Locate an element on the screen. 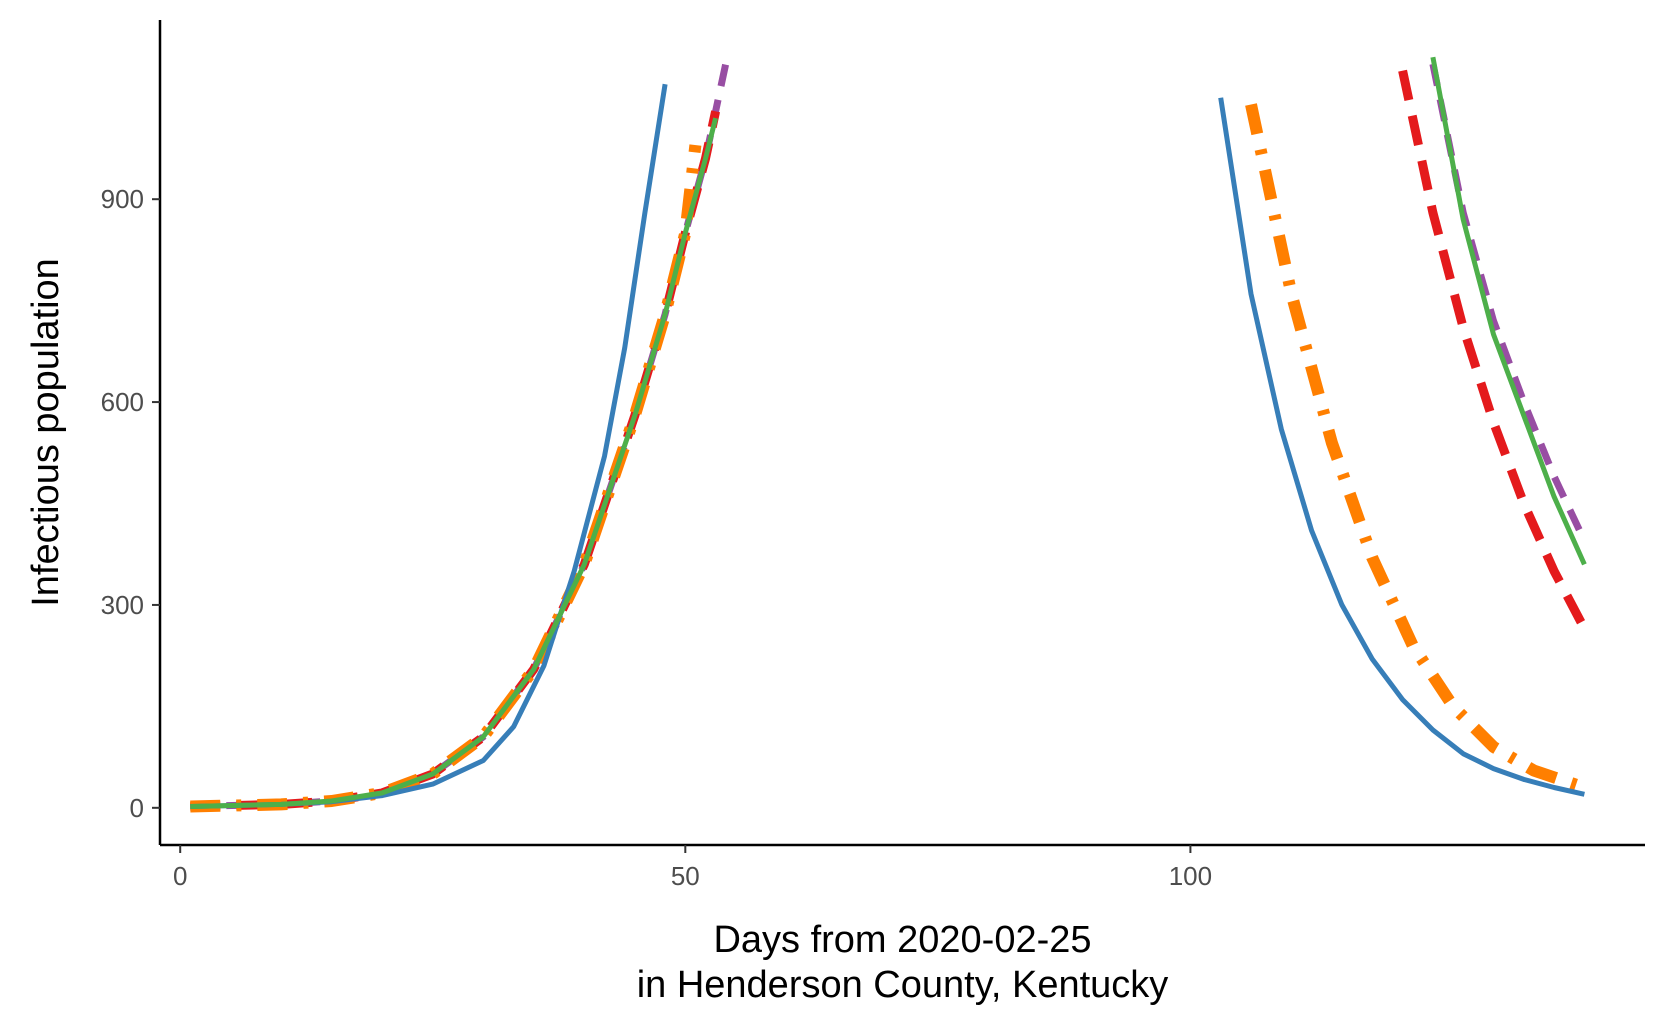 This screenshot has width=1659, height=1025. x-axis-title-line2: in Henderson County, Kentucky is located at coordinates (903, 985).